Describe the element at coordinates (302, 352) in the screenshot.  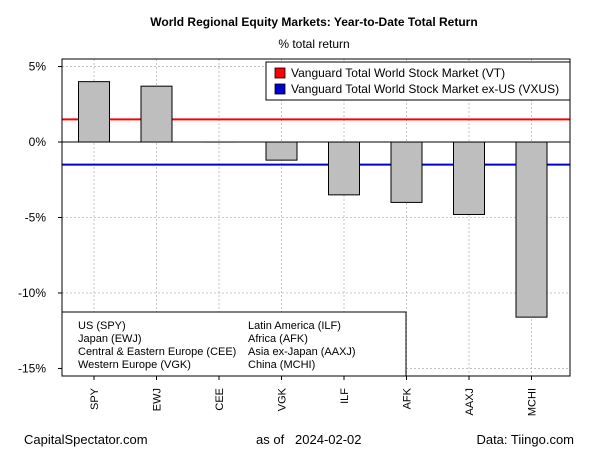
I see `ticker-key-item: Asia ex-Japan (AAXJ)` at that location.